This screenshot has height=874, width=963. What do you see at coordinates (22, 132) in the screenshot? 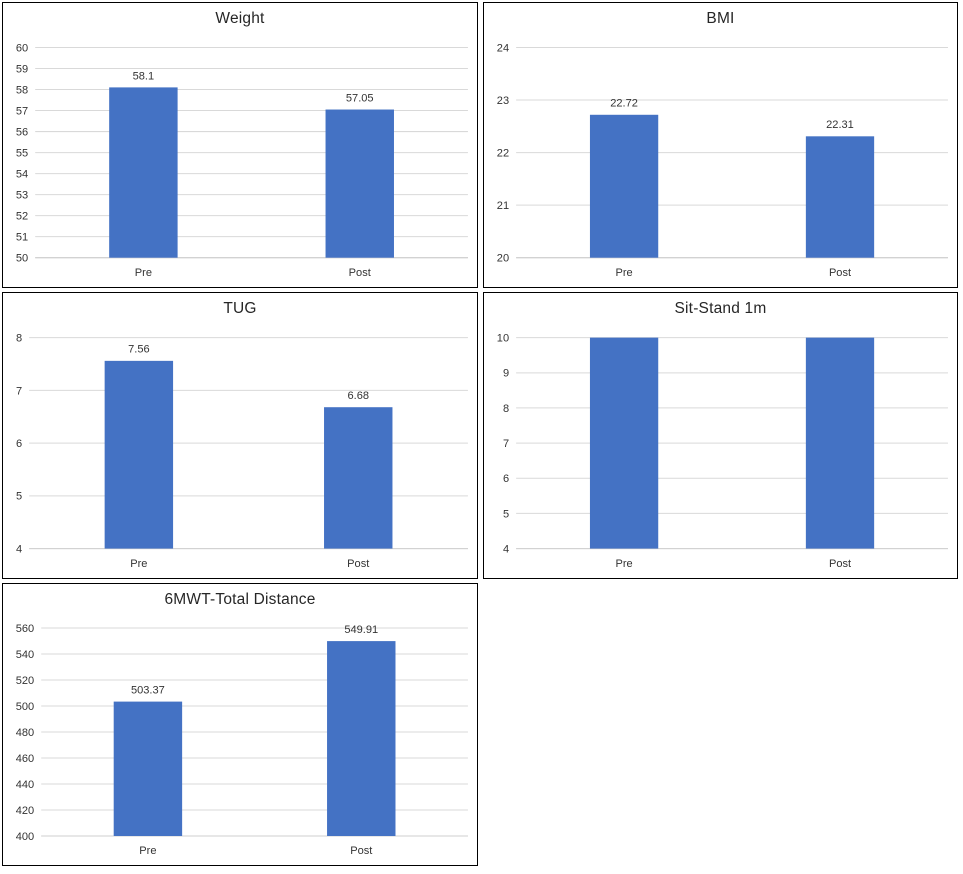
I see `y-tick-label: 56` at bounding box center [22, 132].